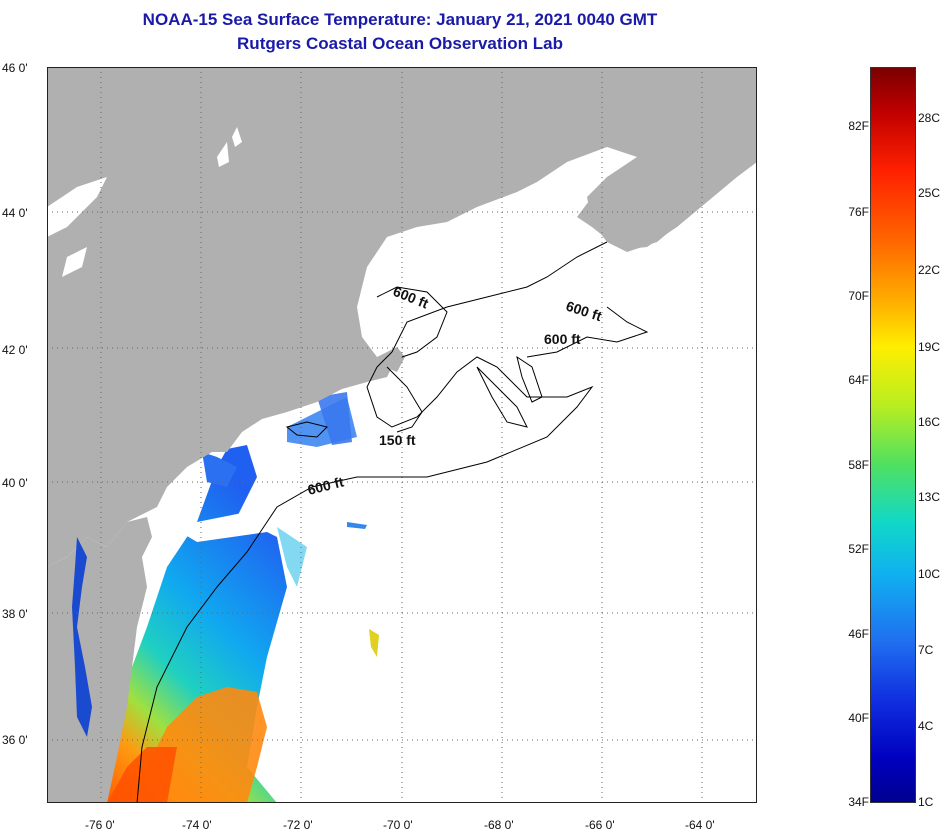 This screenshot has height=832, width=944. Describe the element at coordinates (197, 825) in the screenshot. I see `lon-label-74: -74 0'` at that location.